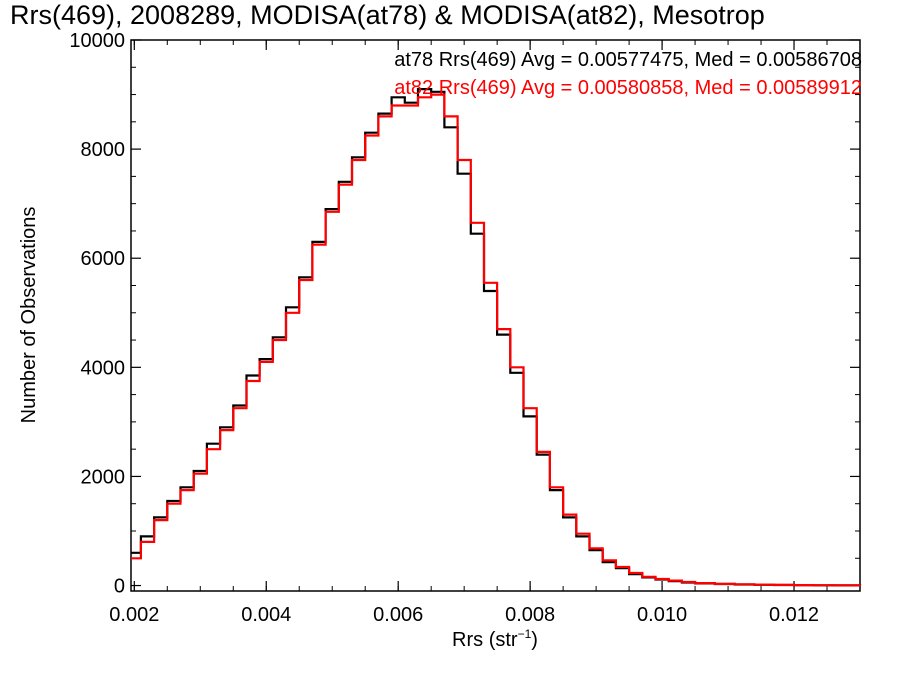  Describe the element at coordinates (525, 634) in the screenshot. I see `x-axis-label-exponent: −1` at that location.